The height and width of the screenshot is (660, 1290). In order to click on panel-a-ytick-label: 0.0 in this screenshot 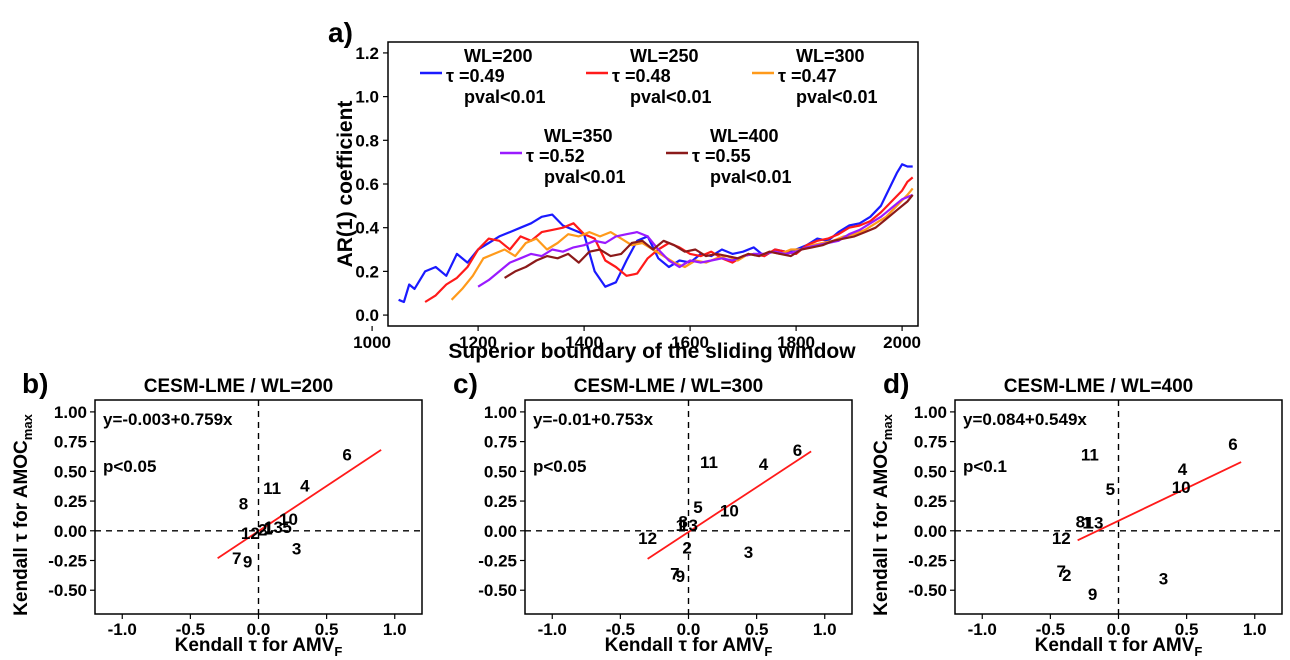, I will do `click(367, 315)`.